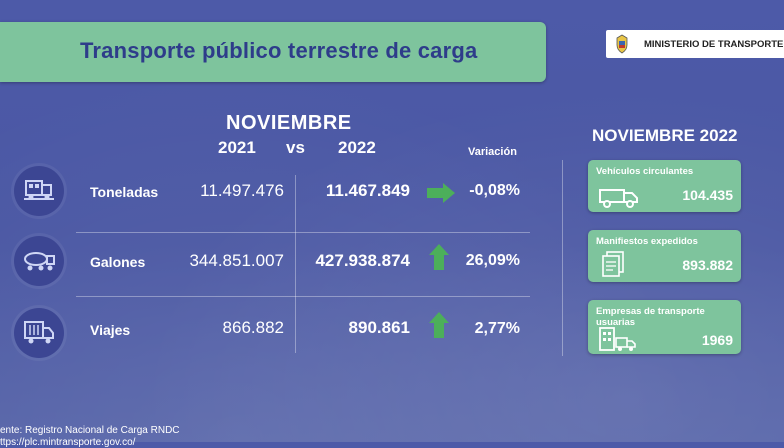 This screenshot has height=448, width=784. Describe the element at coordinates (650, 317) in the screenshot. I see `card-label: Empresas de transporte usuarias` at that location.